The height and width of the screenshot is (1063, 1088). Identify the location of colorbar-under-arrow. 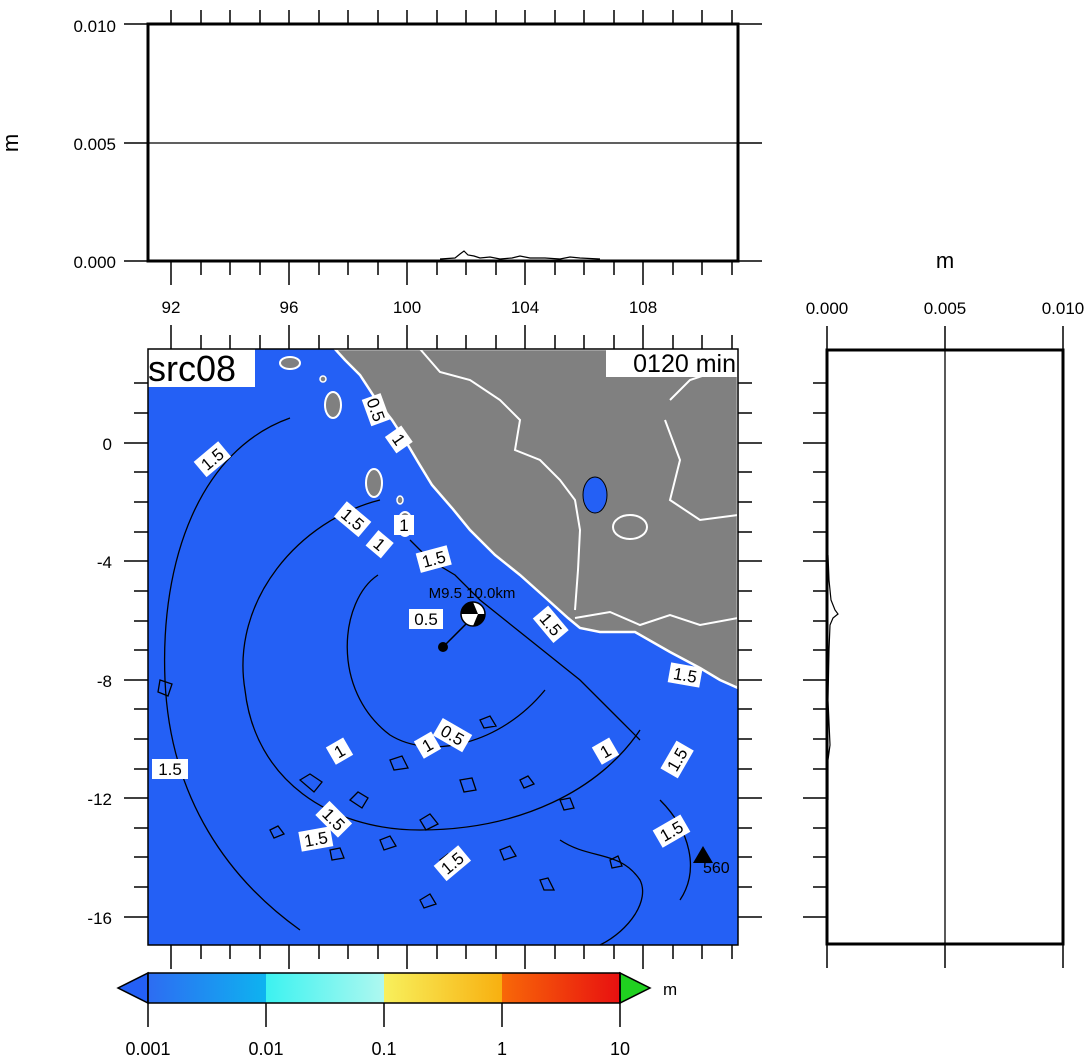
(132, 988).